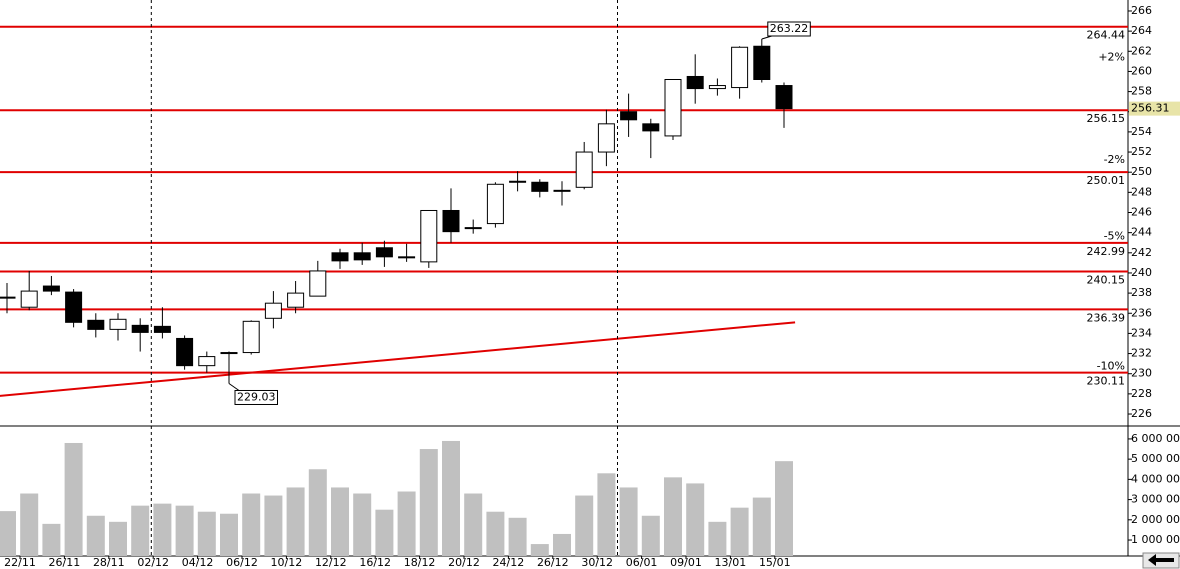 Image resolution: width=1180 pixels, height=569 pixels. Describe the element at coordinates (1155, 438) in the screenshot. I see `y-tick-label: 6 000 000` at that location.